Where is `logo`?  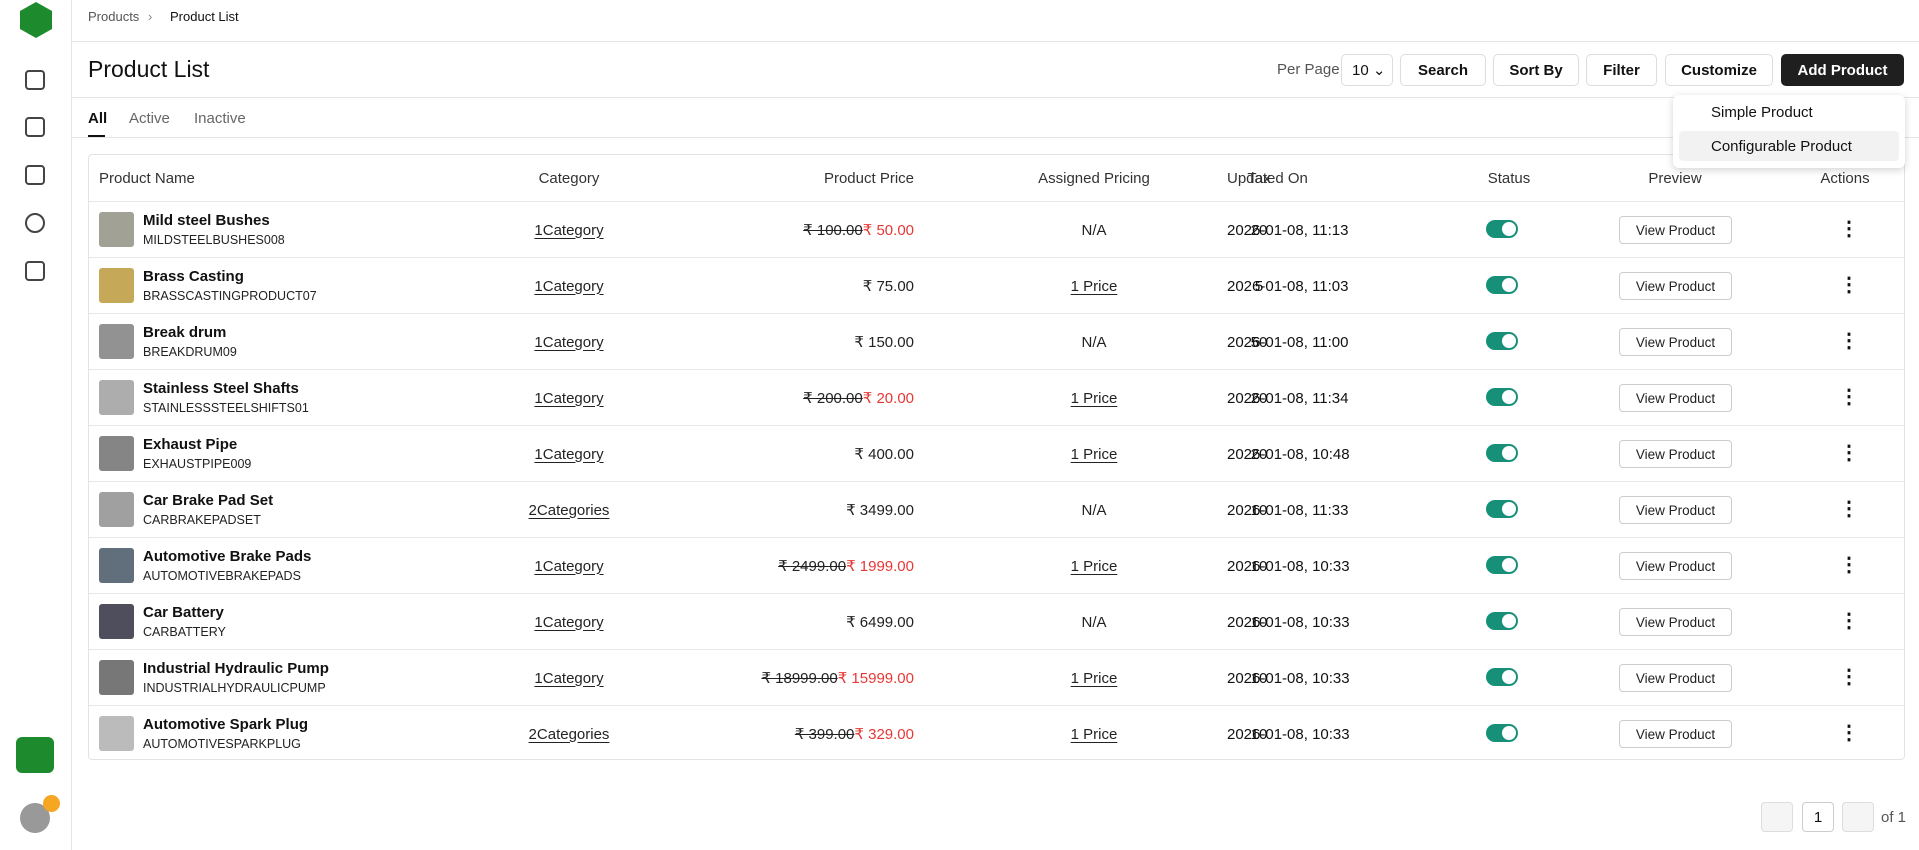
logo is located at coordinates (36, 20).